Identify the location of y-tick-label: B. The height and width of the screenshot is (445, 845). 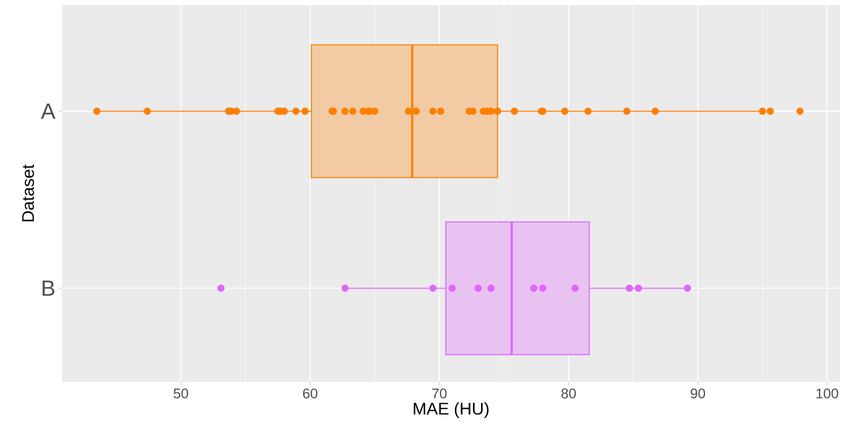
(48, 288).